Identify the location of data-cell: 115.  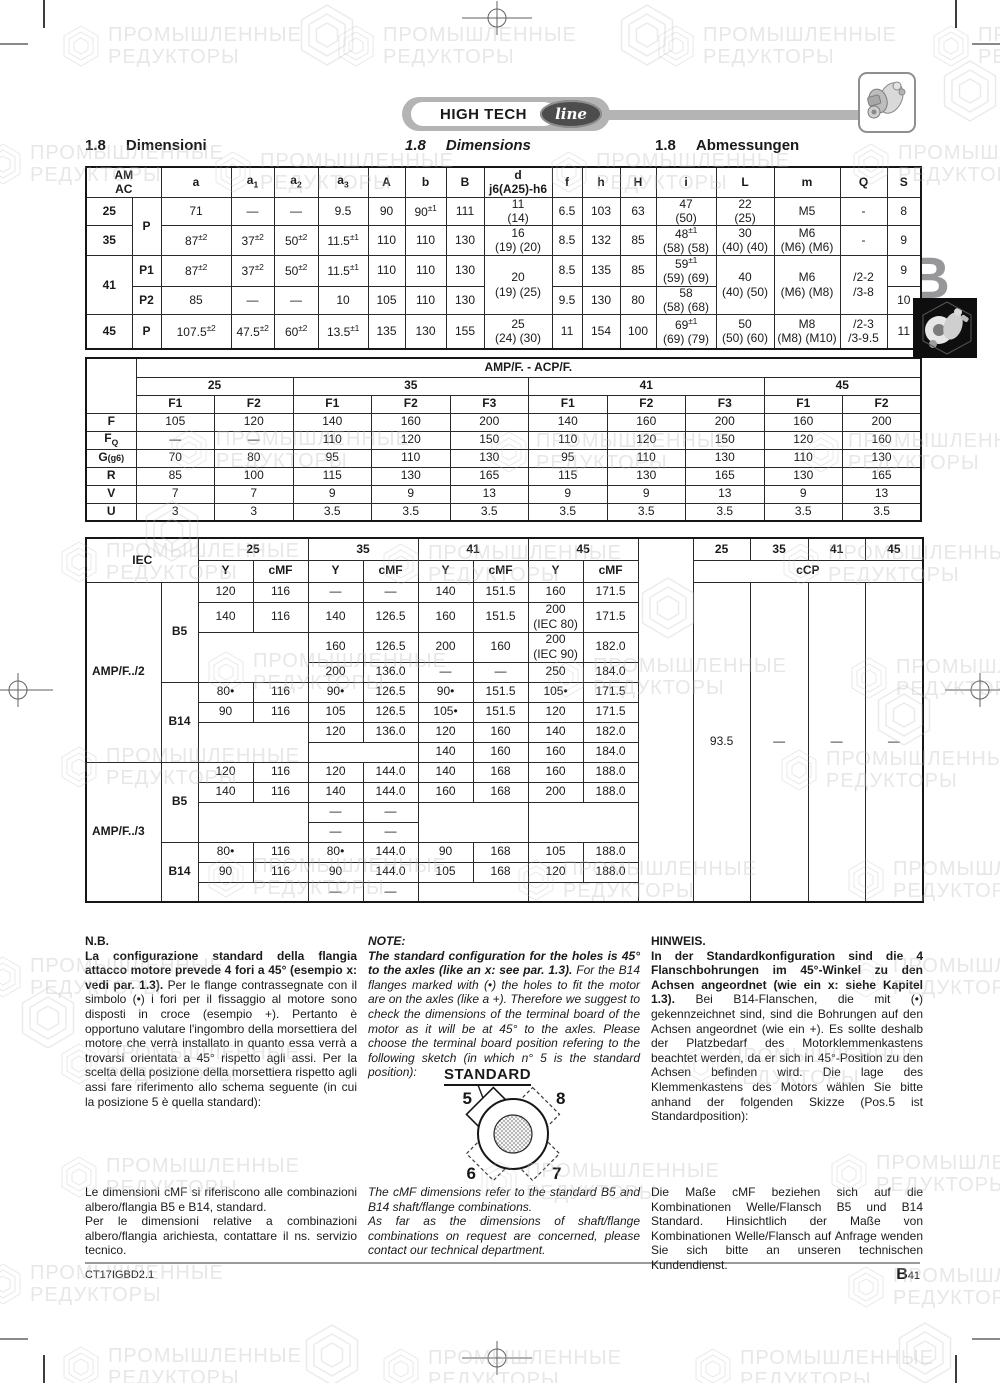
(568, 476).